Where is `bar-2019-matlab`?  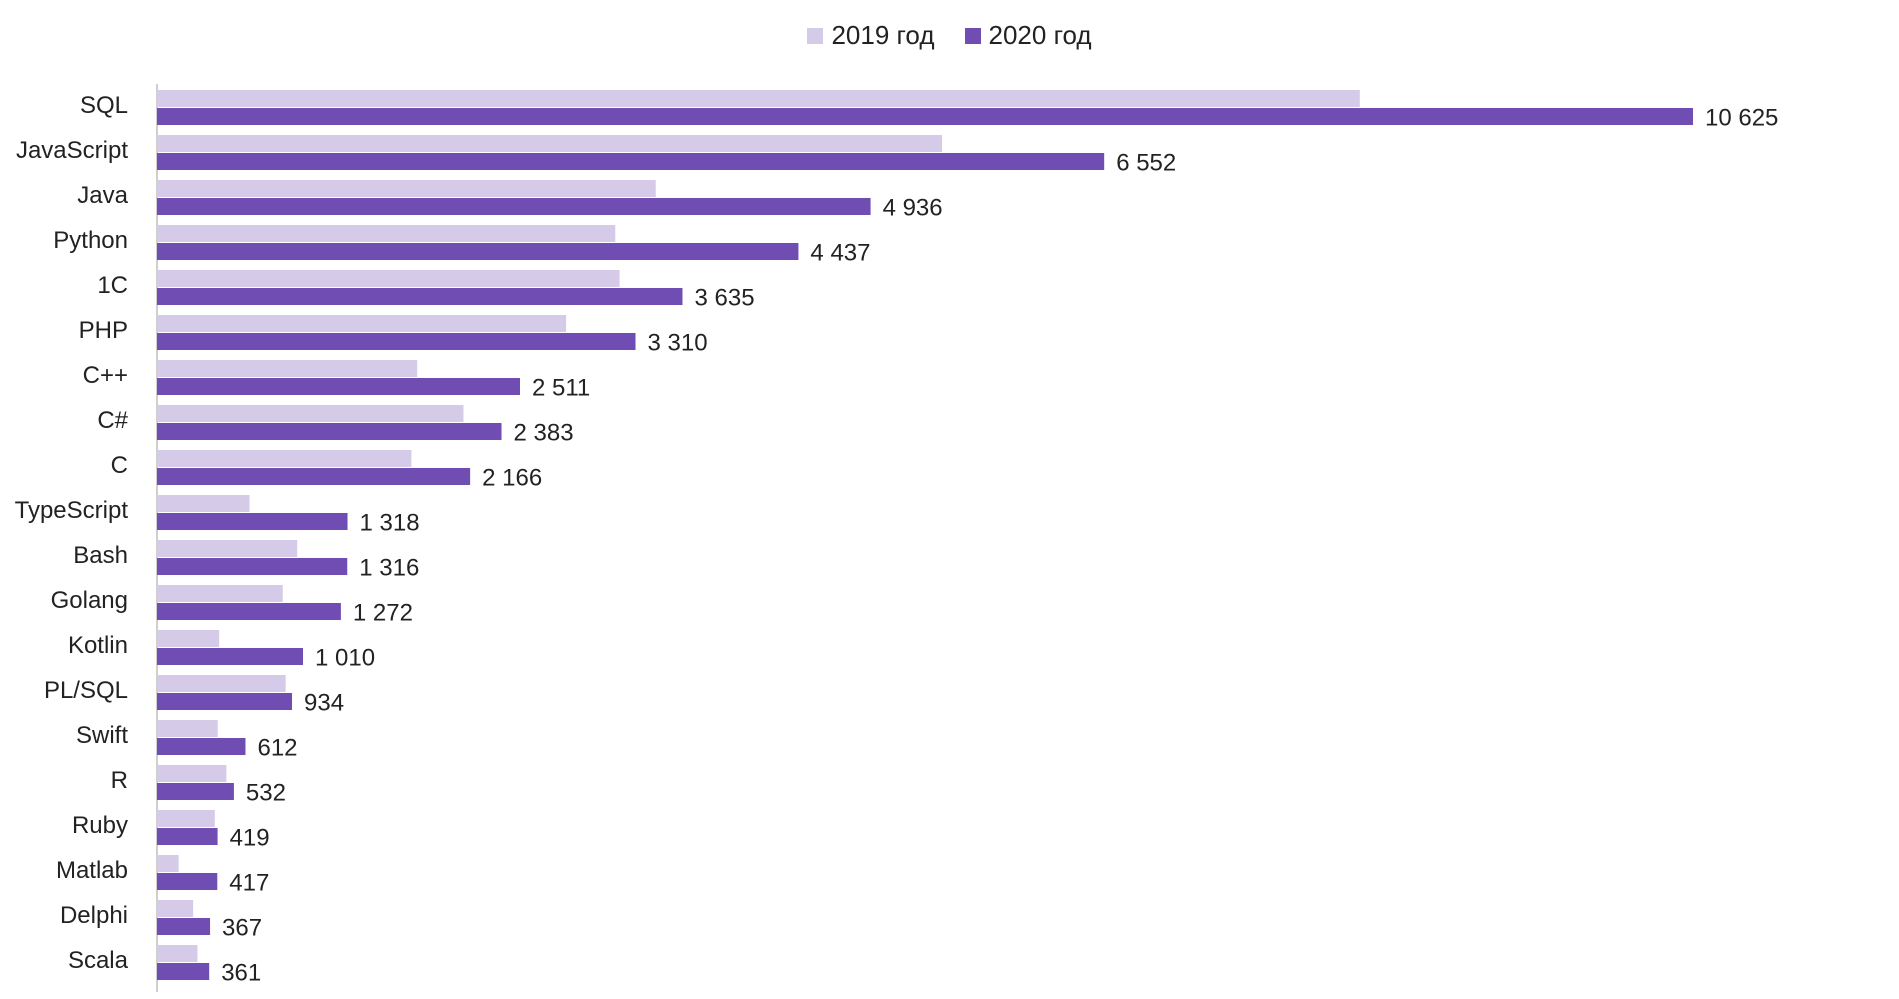 bar-2019-matlab is located at coordinates (168, 863).